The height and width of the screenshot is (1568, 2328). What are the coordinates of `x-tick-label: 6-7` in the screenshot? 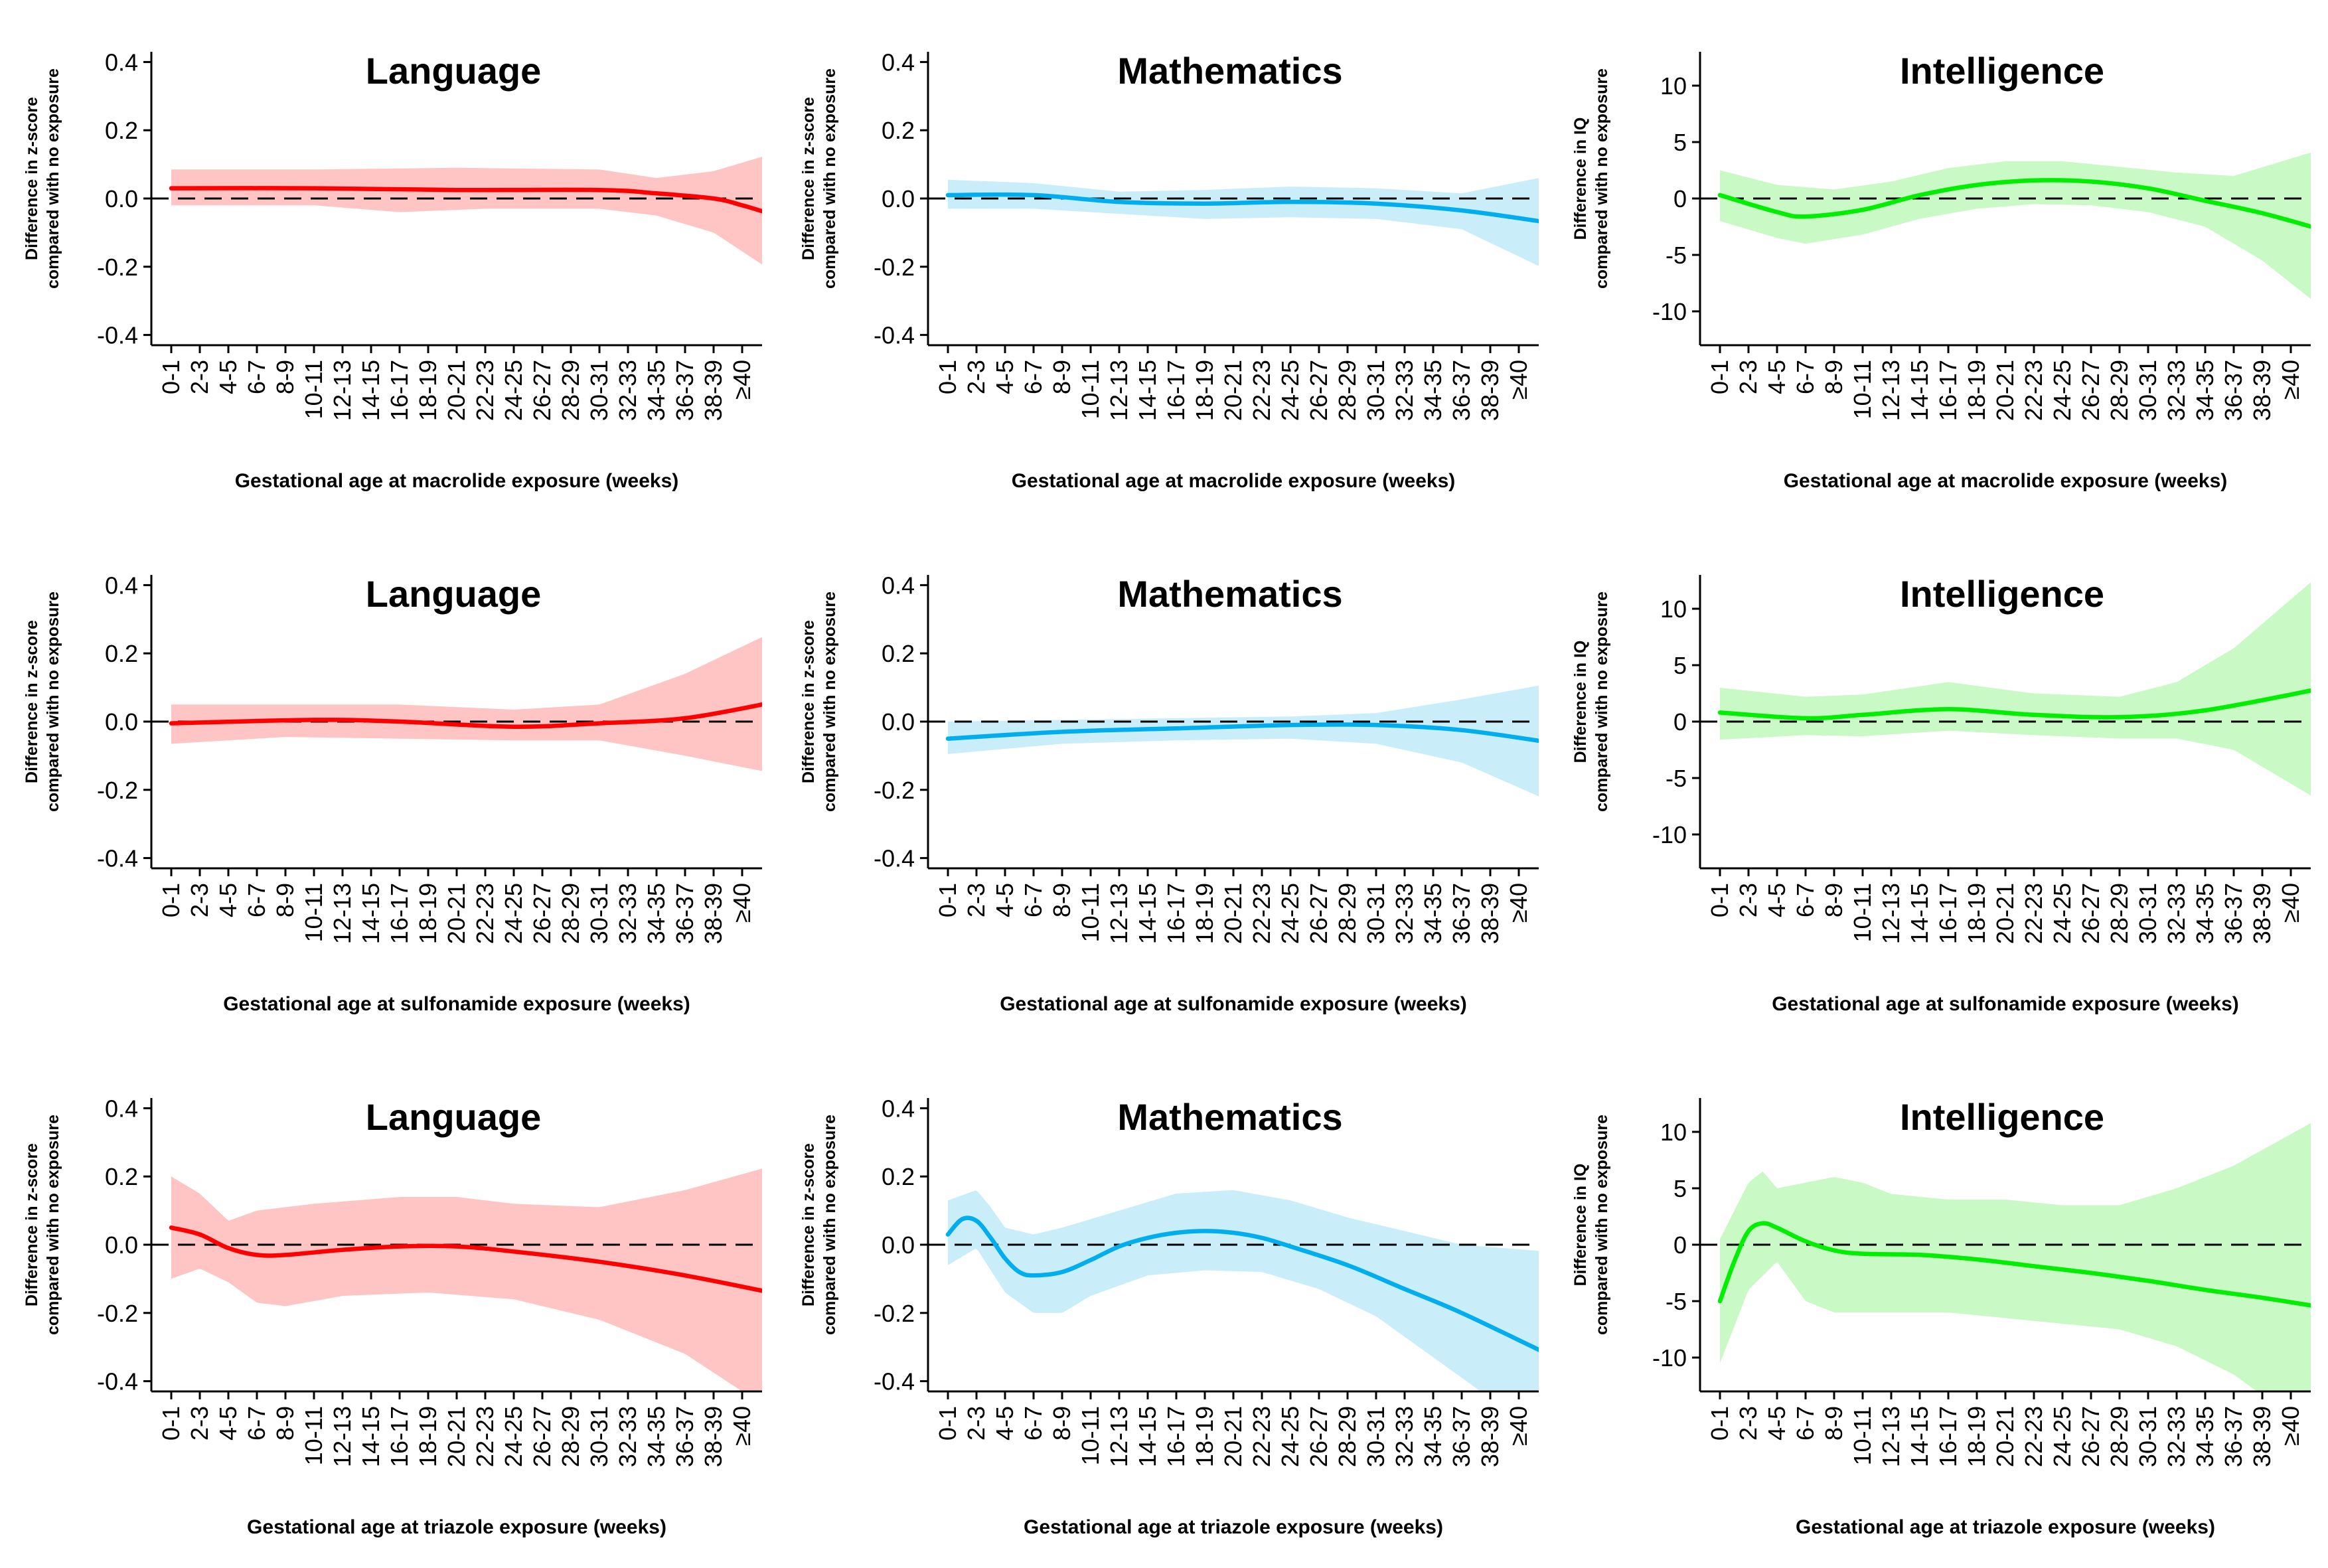 It's located at (1805, 900).